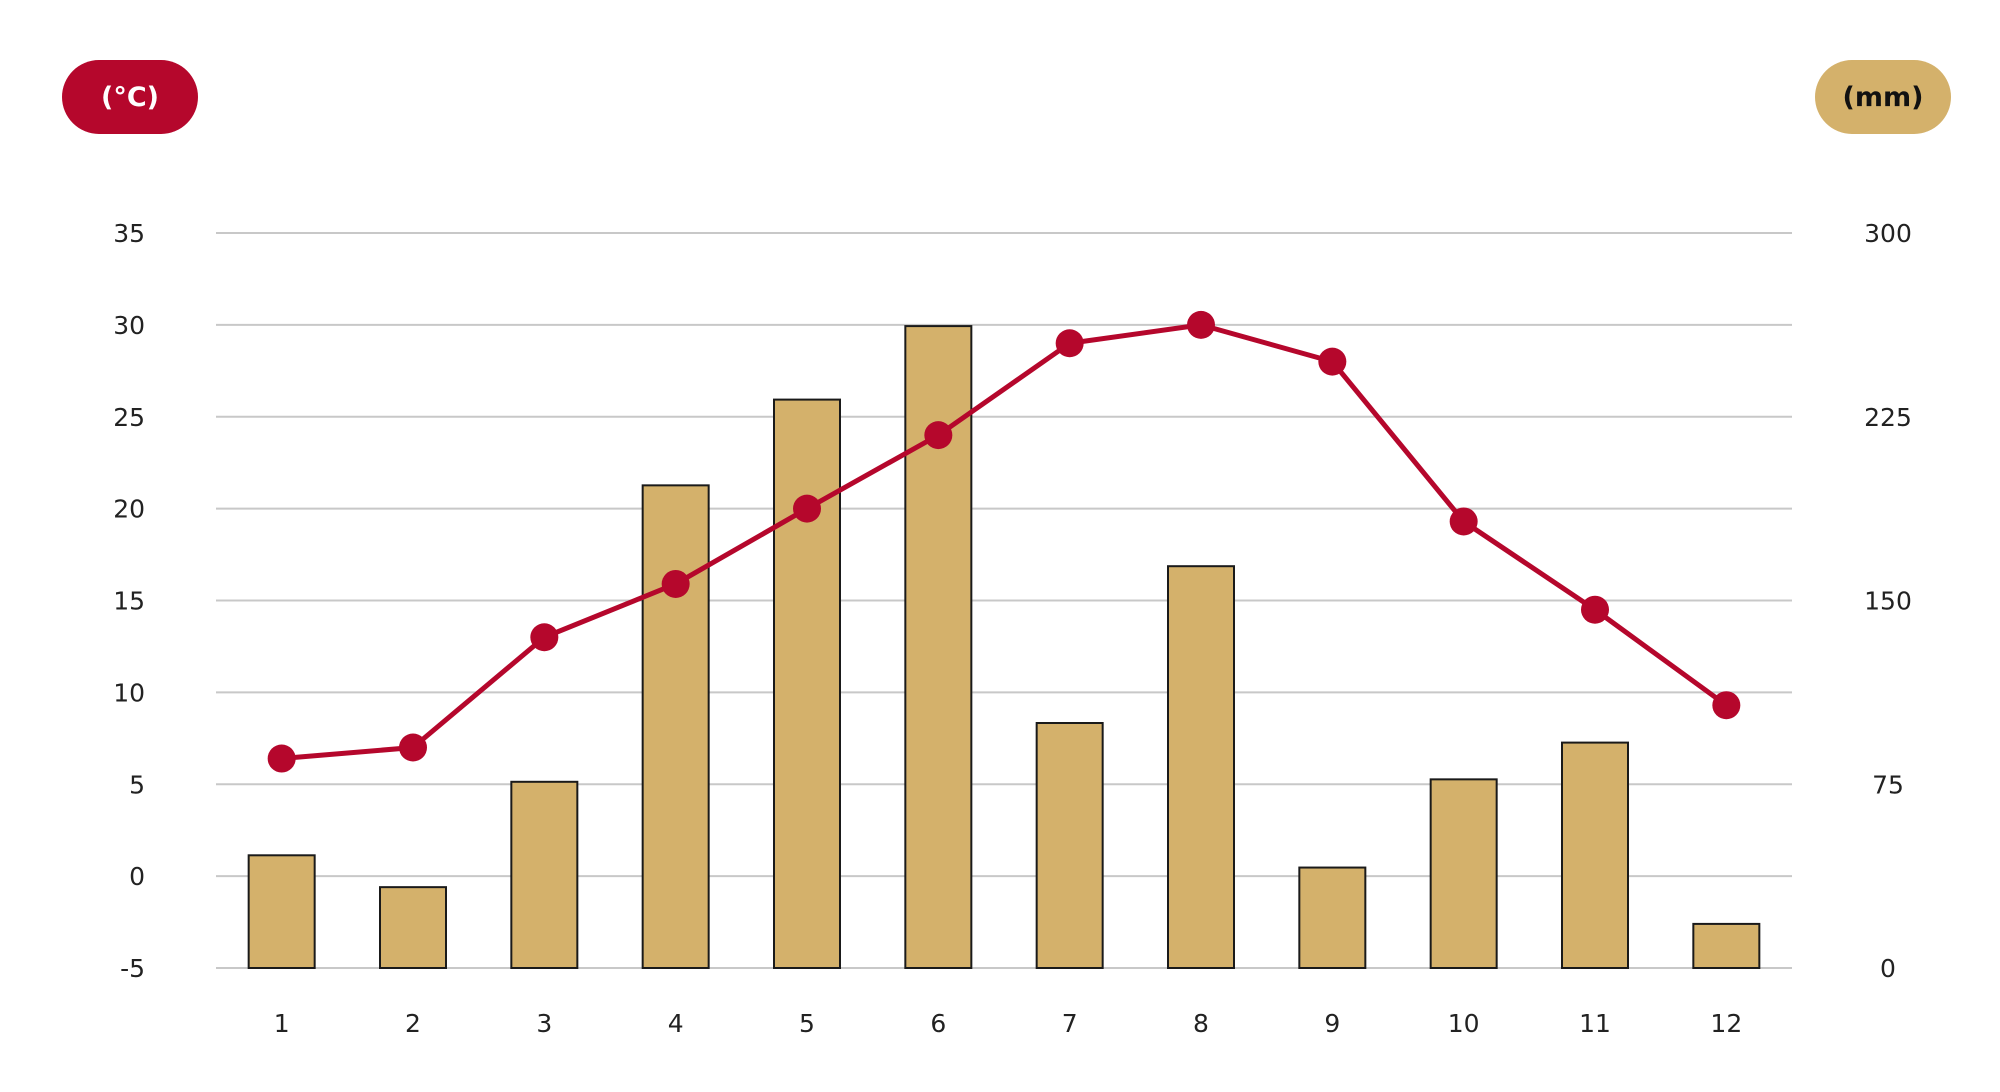 The image size is (2000, 1092). I want to click on left-axis-tick-label: 0, so click(137, 876).